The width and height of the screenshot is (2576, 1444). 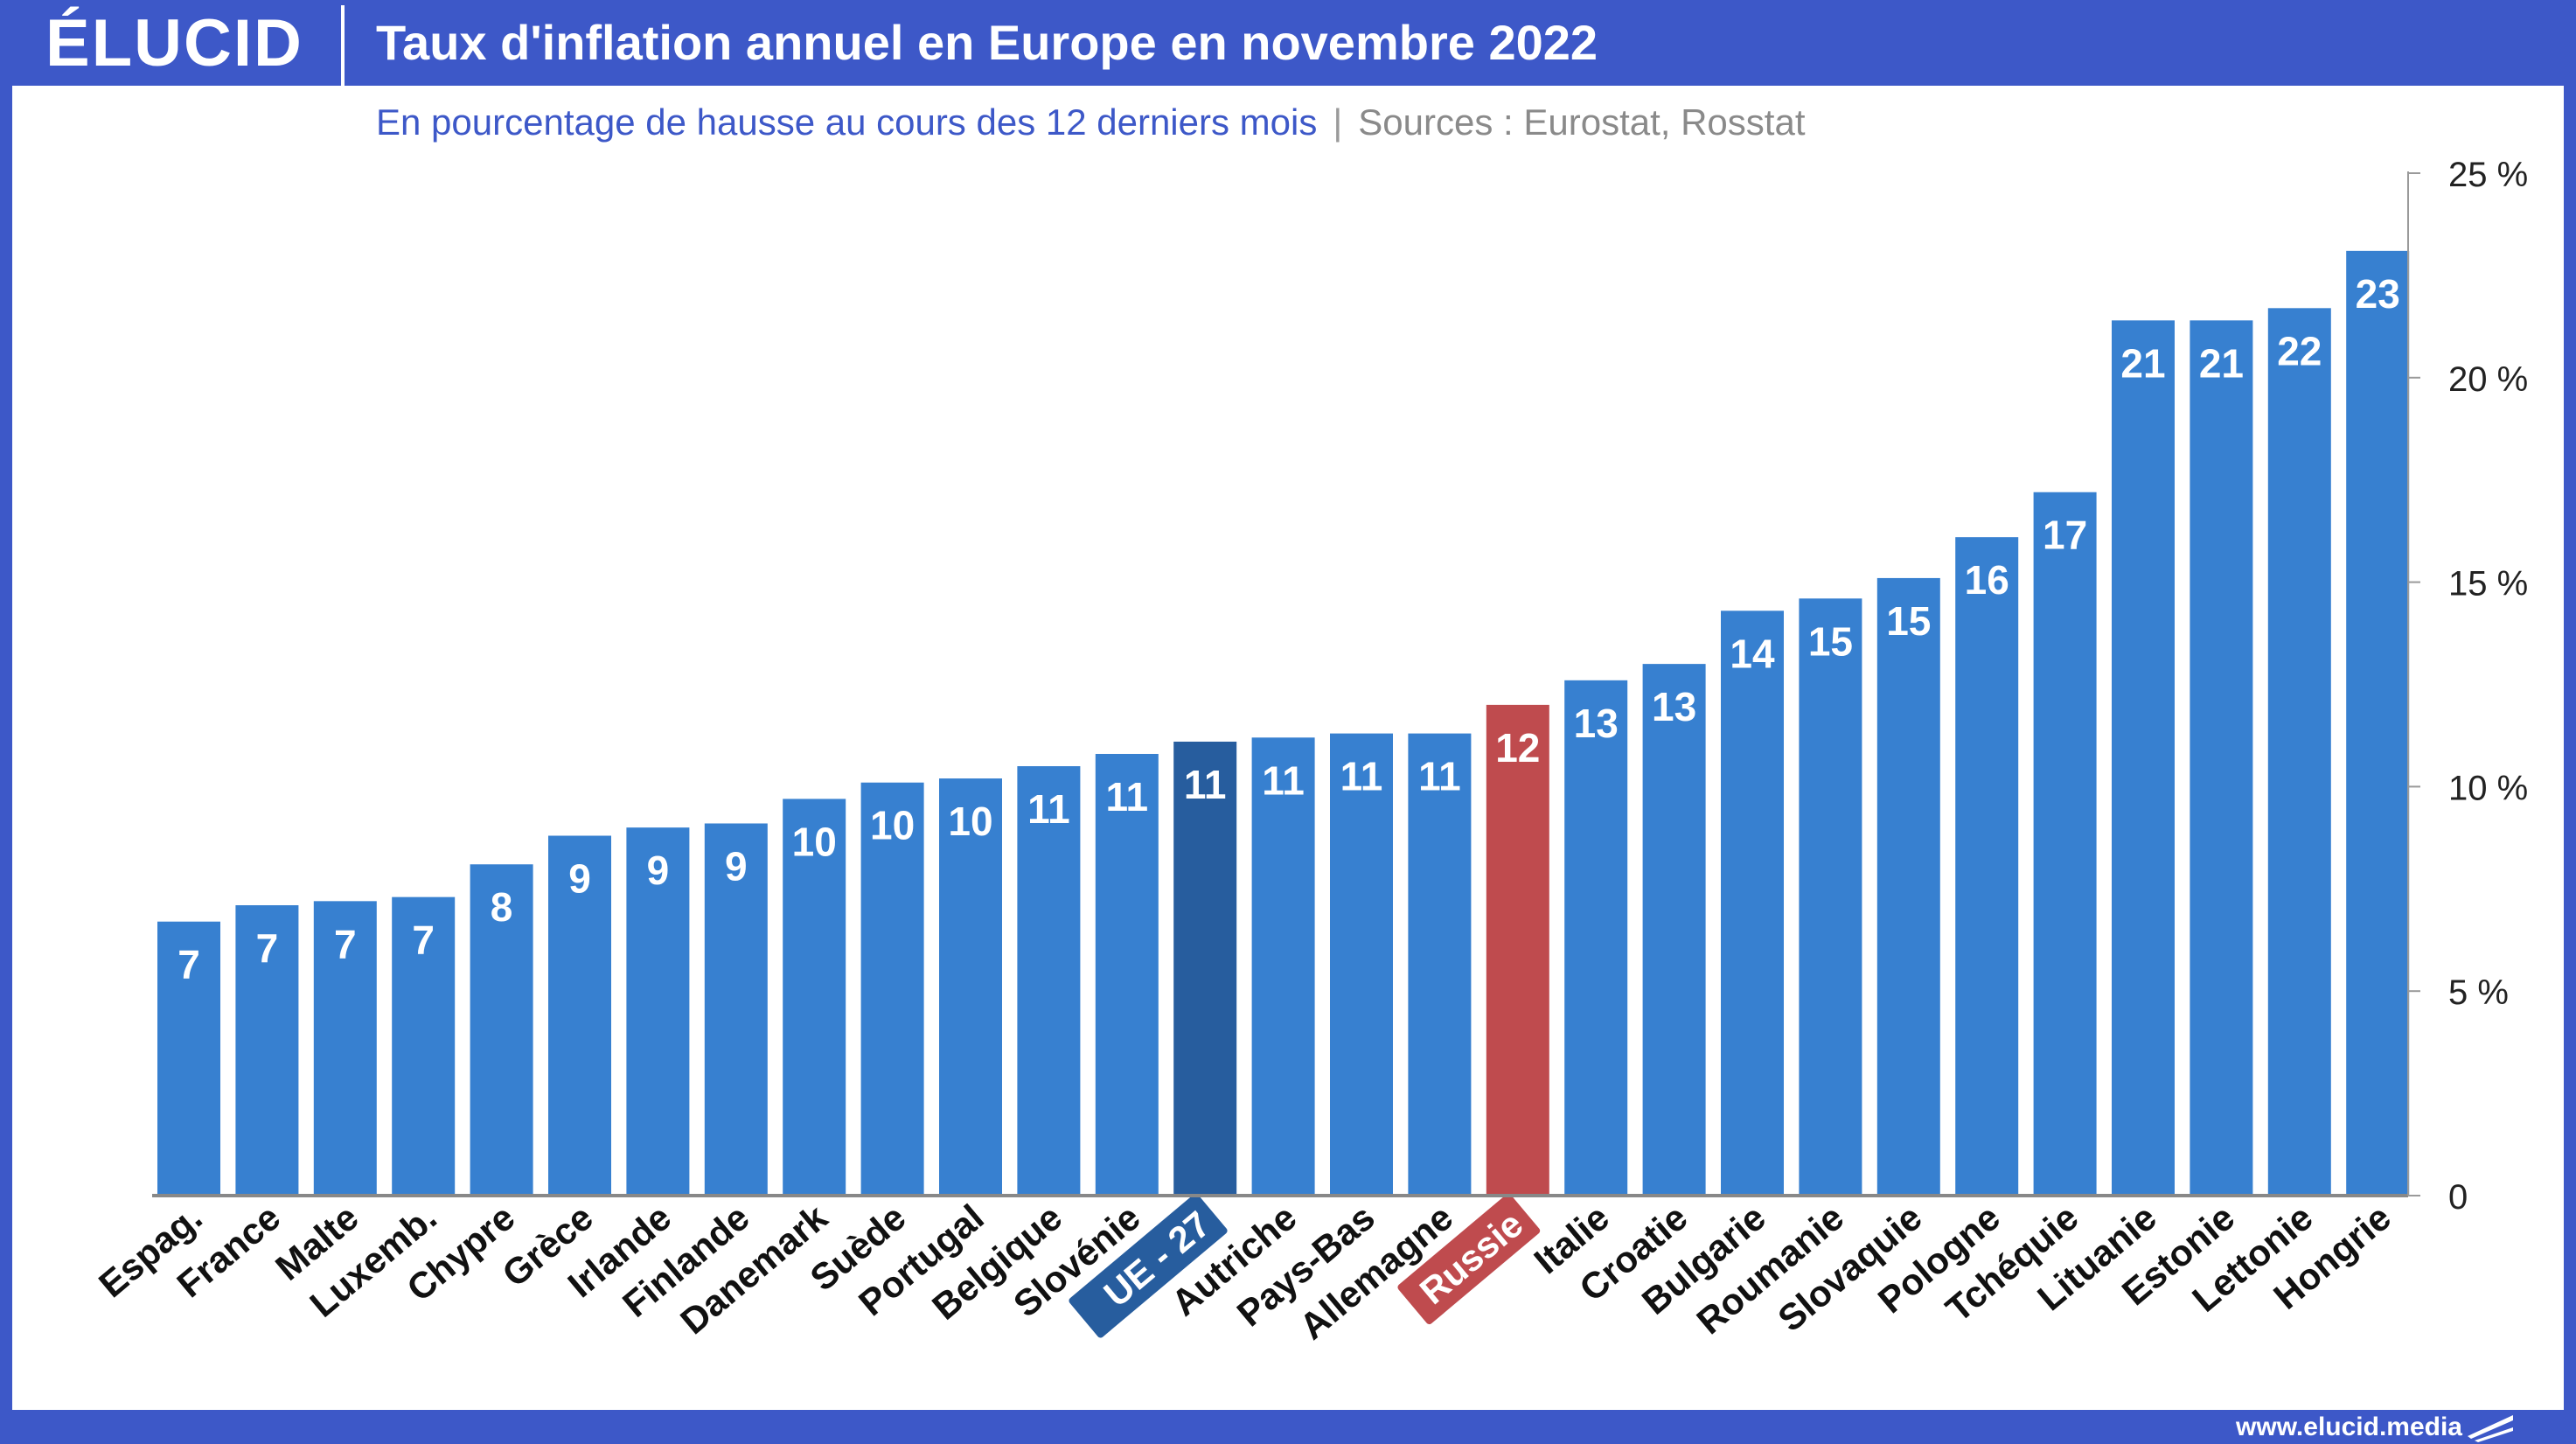 What do you see at coordinates (1288, 1427) in the screenshot?
I see `footer-bar: www.elucid.media` at bounding box center [1288, 1427].